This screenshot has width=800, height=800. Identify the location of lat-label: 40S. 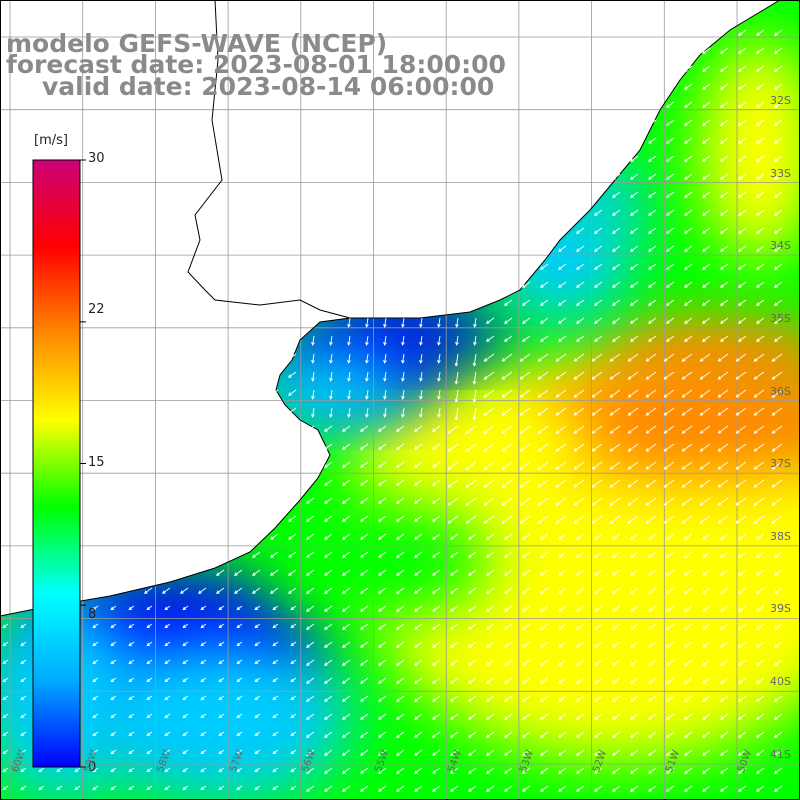
(780, 681).